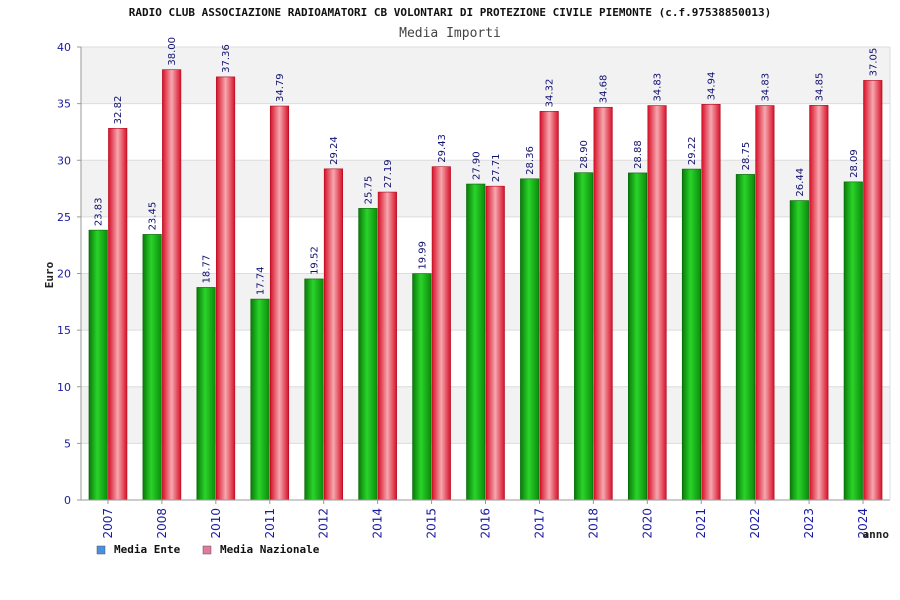 This screenshot has width=900, height=600. What do you see at coordinates (206, 394) in the screenshot?
I see `bar-media-ente-2010` at bounding box center [206, 394].